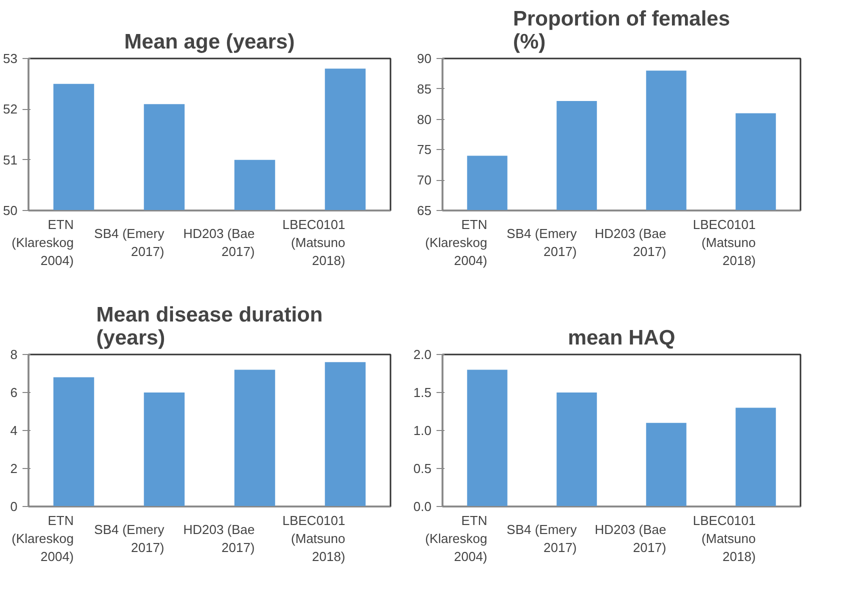 This screenshot has width=842, height=609. I want to click on y-tick-label: 0.5, so click(422, 468).